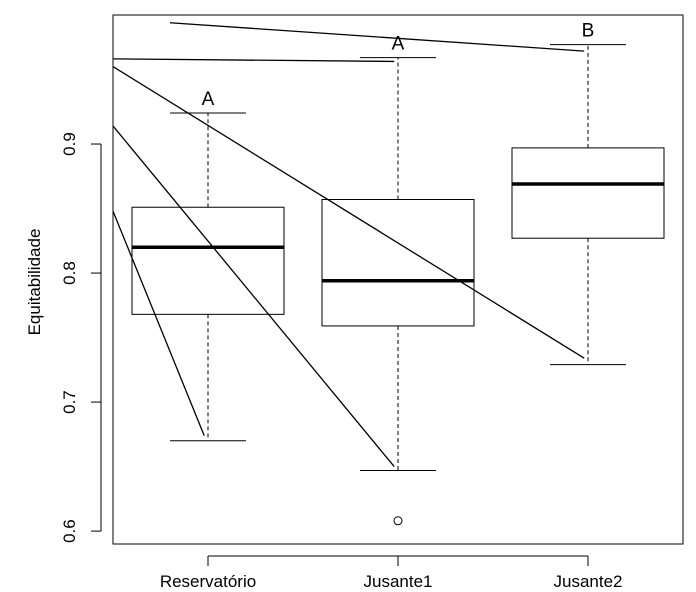  Describe the element at coordinates (398, 581) in the screenshot. I see `x-tick-label: Jusante1` at that location.